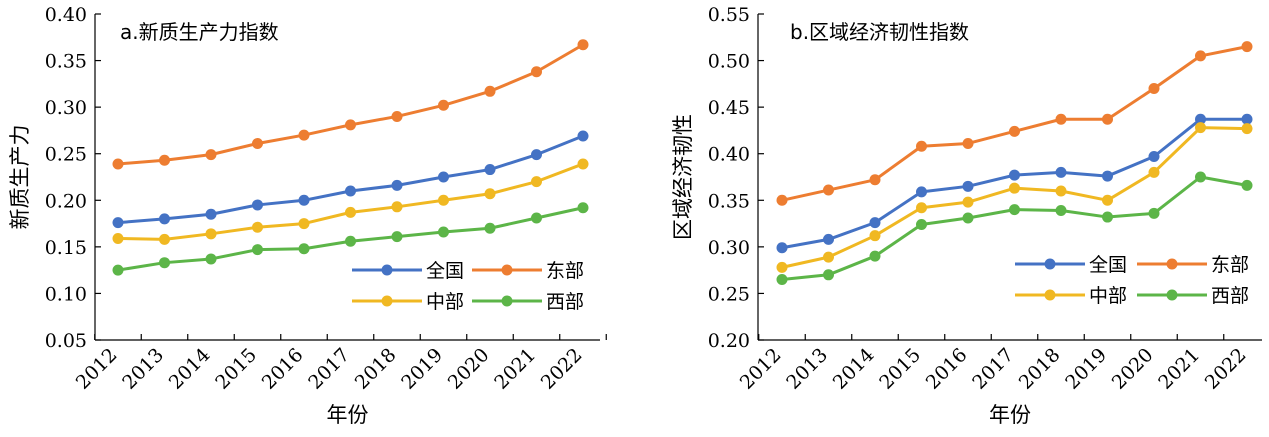 This screenshot has height=437, width=1269. What do you see at coordinates (1179, 369) in the screenshot?
I see `x-tick-label: 2021` at bounding box center [1179, 369].